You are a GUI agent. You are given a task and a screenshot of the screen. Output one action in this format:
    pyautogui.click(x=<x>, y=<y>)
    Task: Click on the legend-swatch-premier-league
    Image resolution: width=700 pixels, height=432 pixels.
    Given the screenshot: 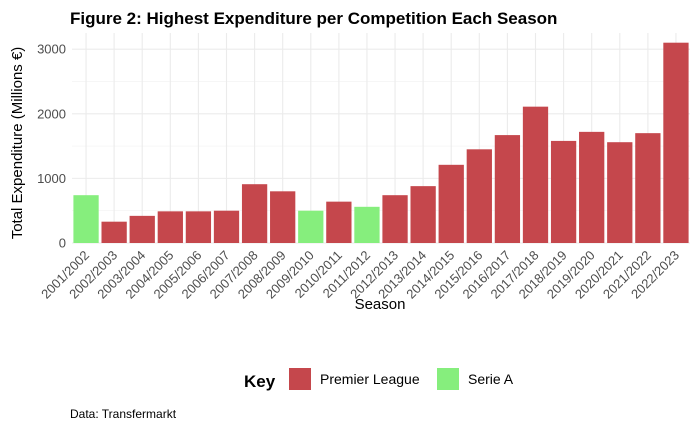 What is the action you would take?
    pyautogui.click(x=300, y=379)
    